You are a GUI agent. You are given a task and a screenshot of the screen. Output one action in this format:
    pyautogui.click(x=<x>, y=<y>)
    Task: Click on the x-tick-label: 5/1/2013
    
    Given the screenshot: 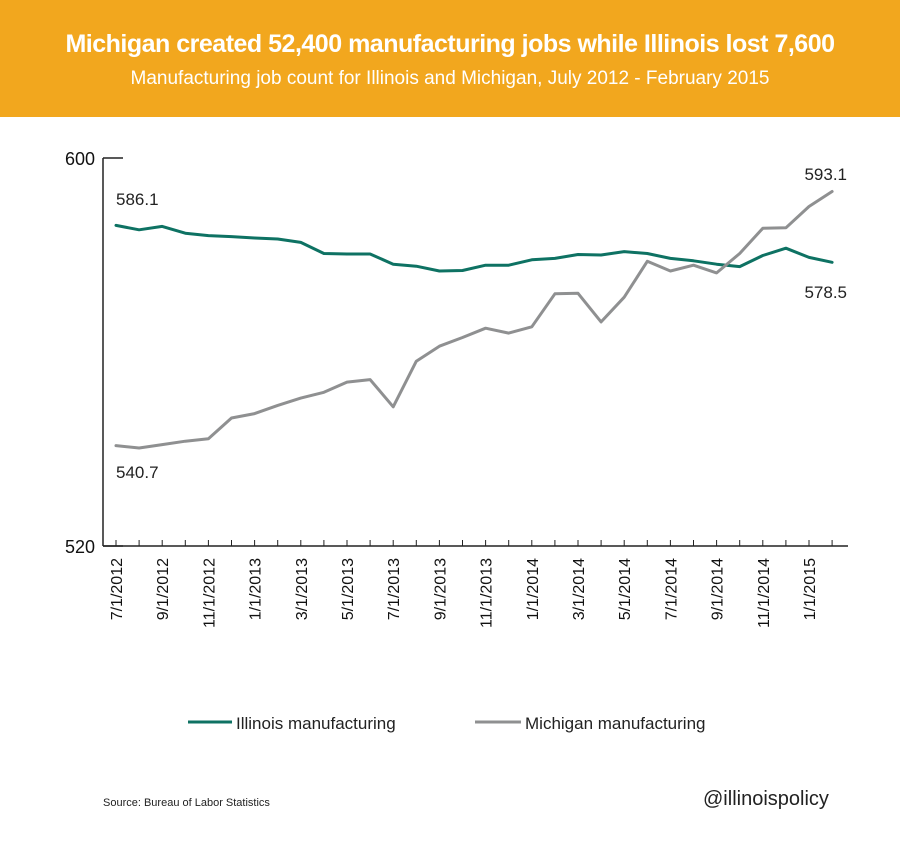 What is the action you would take?
    pyautogui.click(x=348, y=589)
    